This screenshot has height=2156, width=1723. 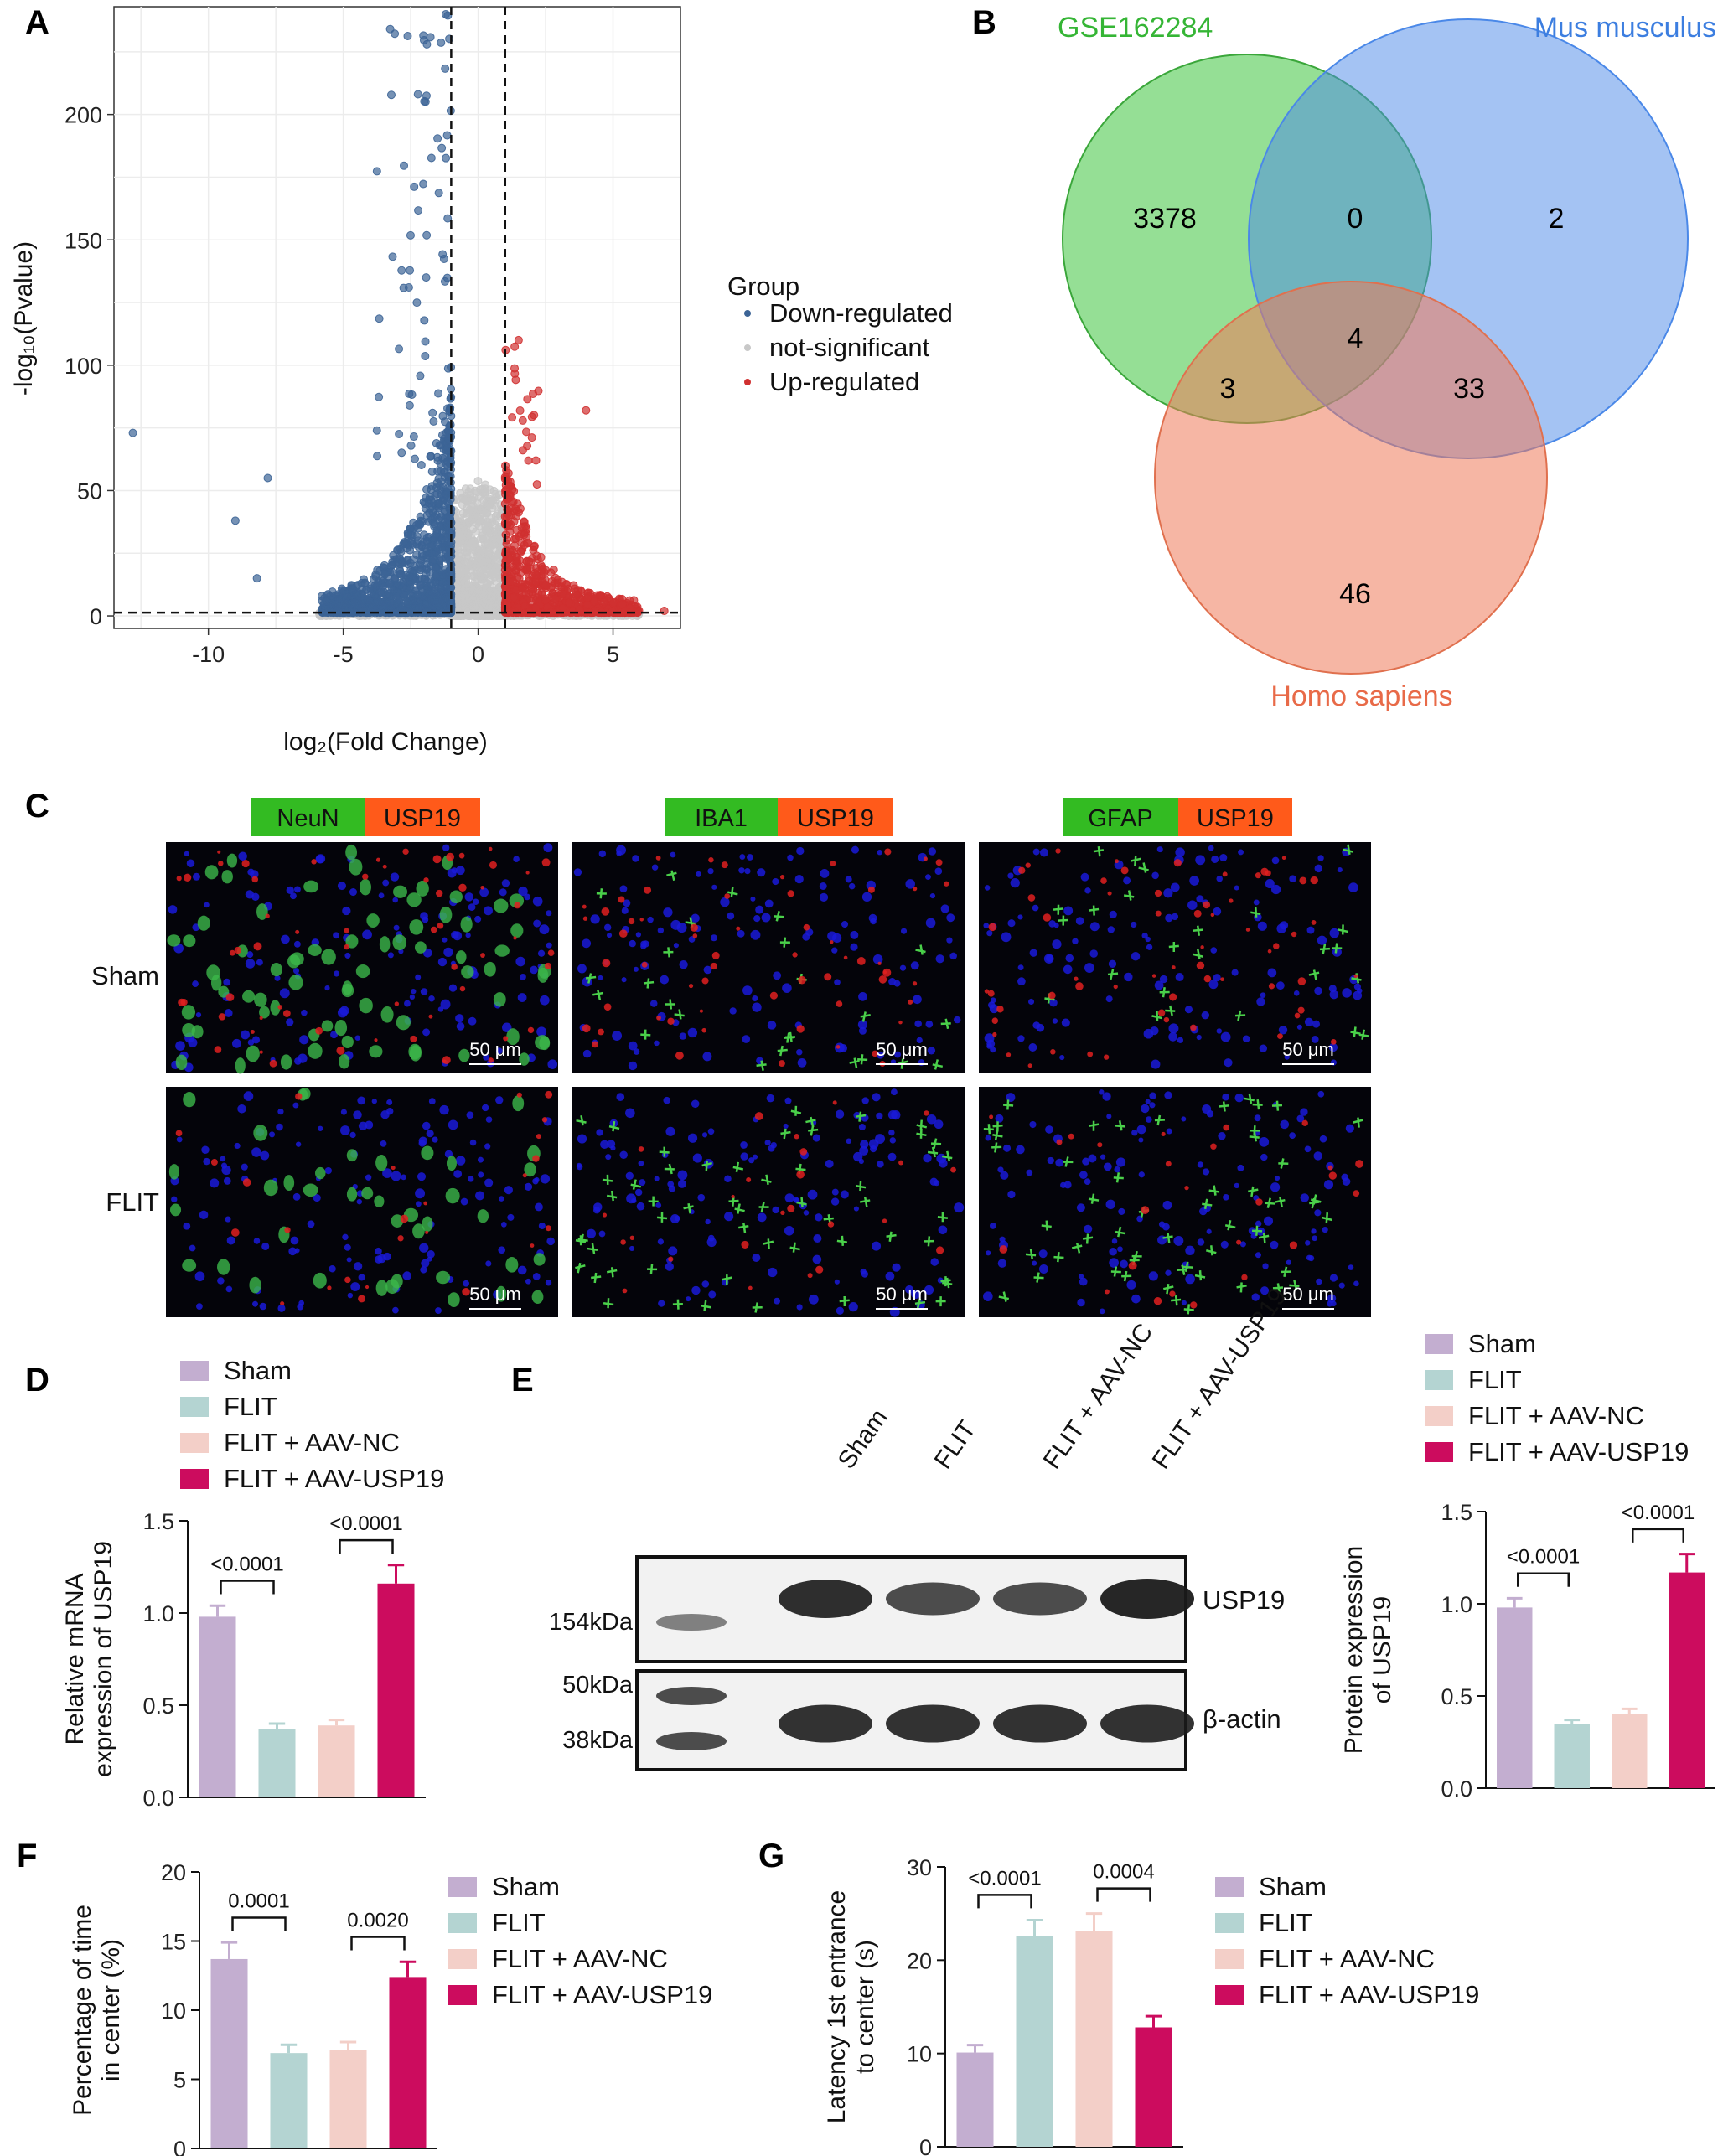 I want to click on volcano-legend-title: Group, so click(x=763, y=286).